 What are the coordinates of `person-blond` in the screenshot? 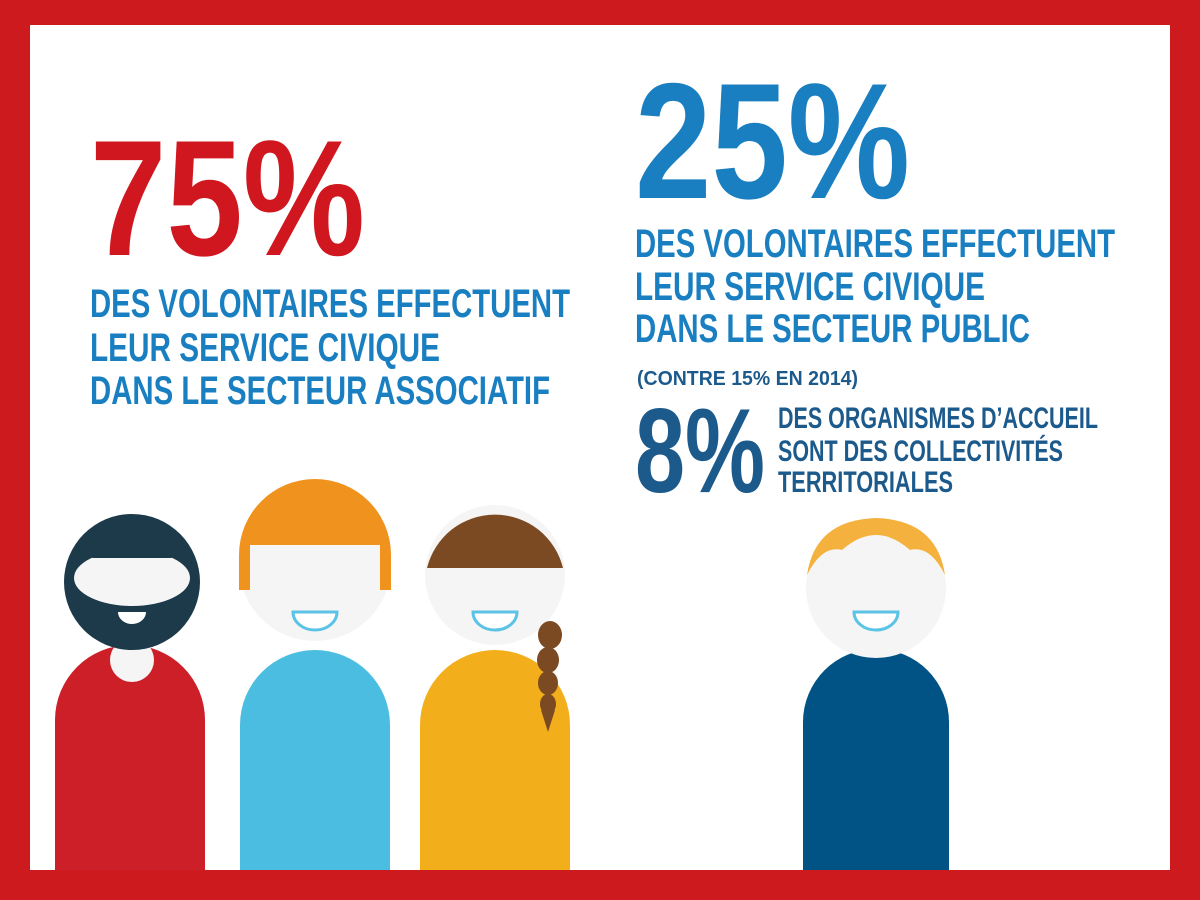 It's located at (876, 694).